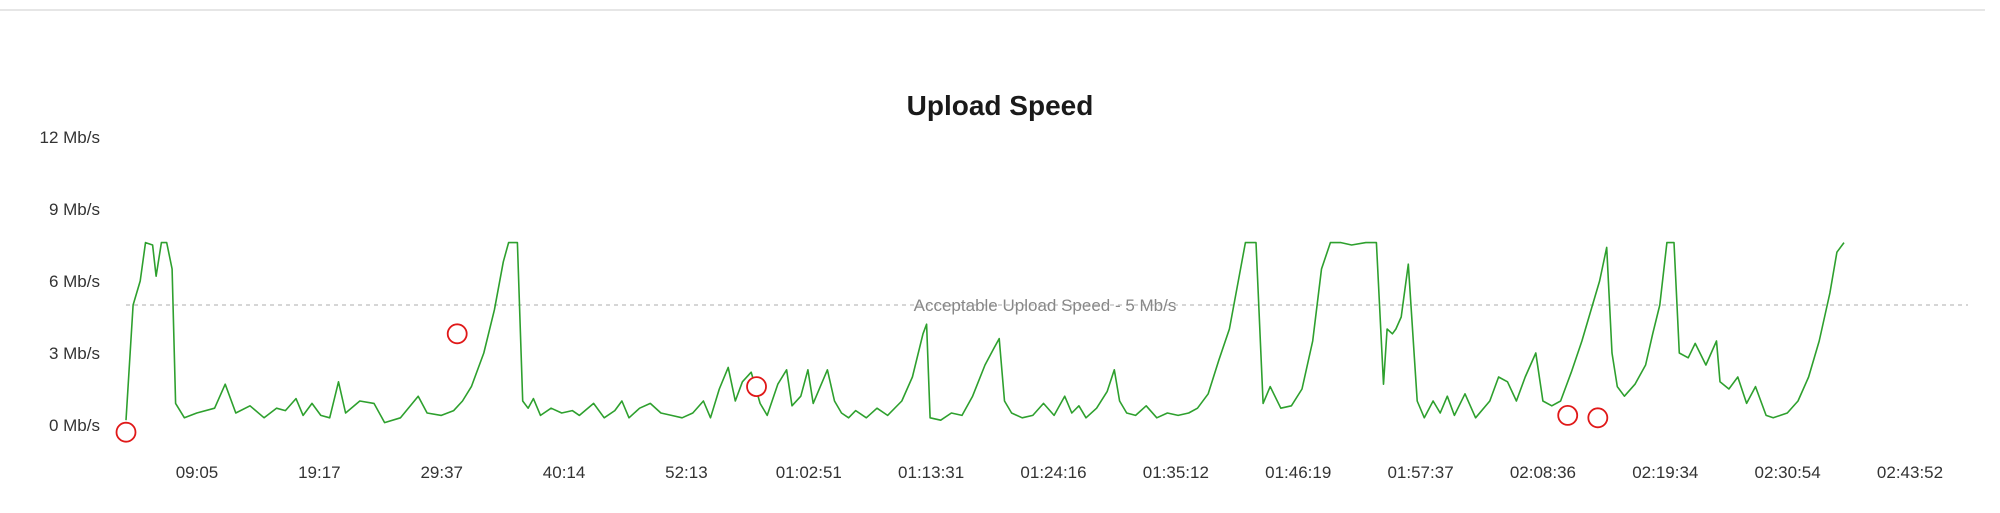 The height and width of the screenshot is (513, 2000). Describe the element at coordinates (1665, 472) in the screenshot. I see `x-tick-label: 02:19:34` at that location.